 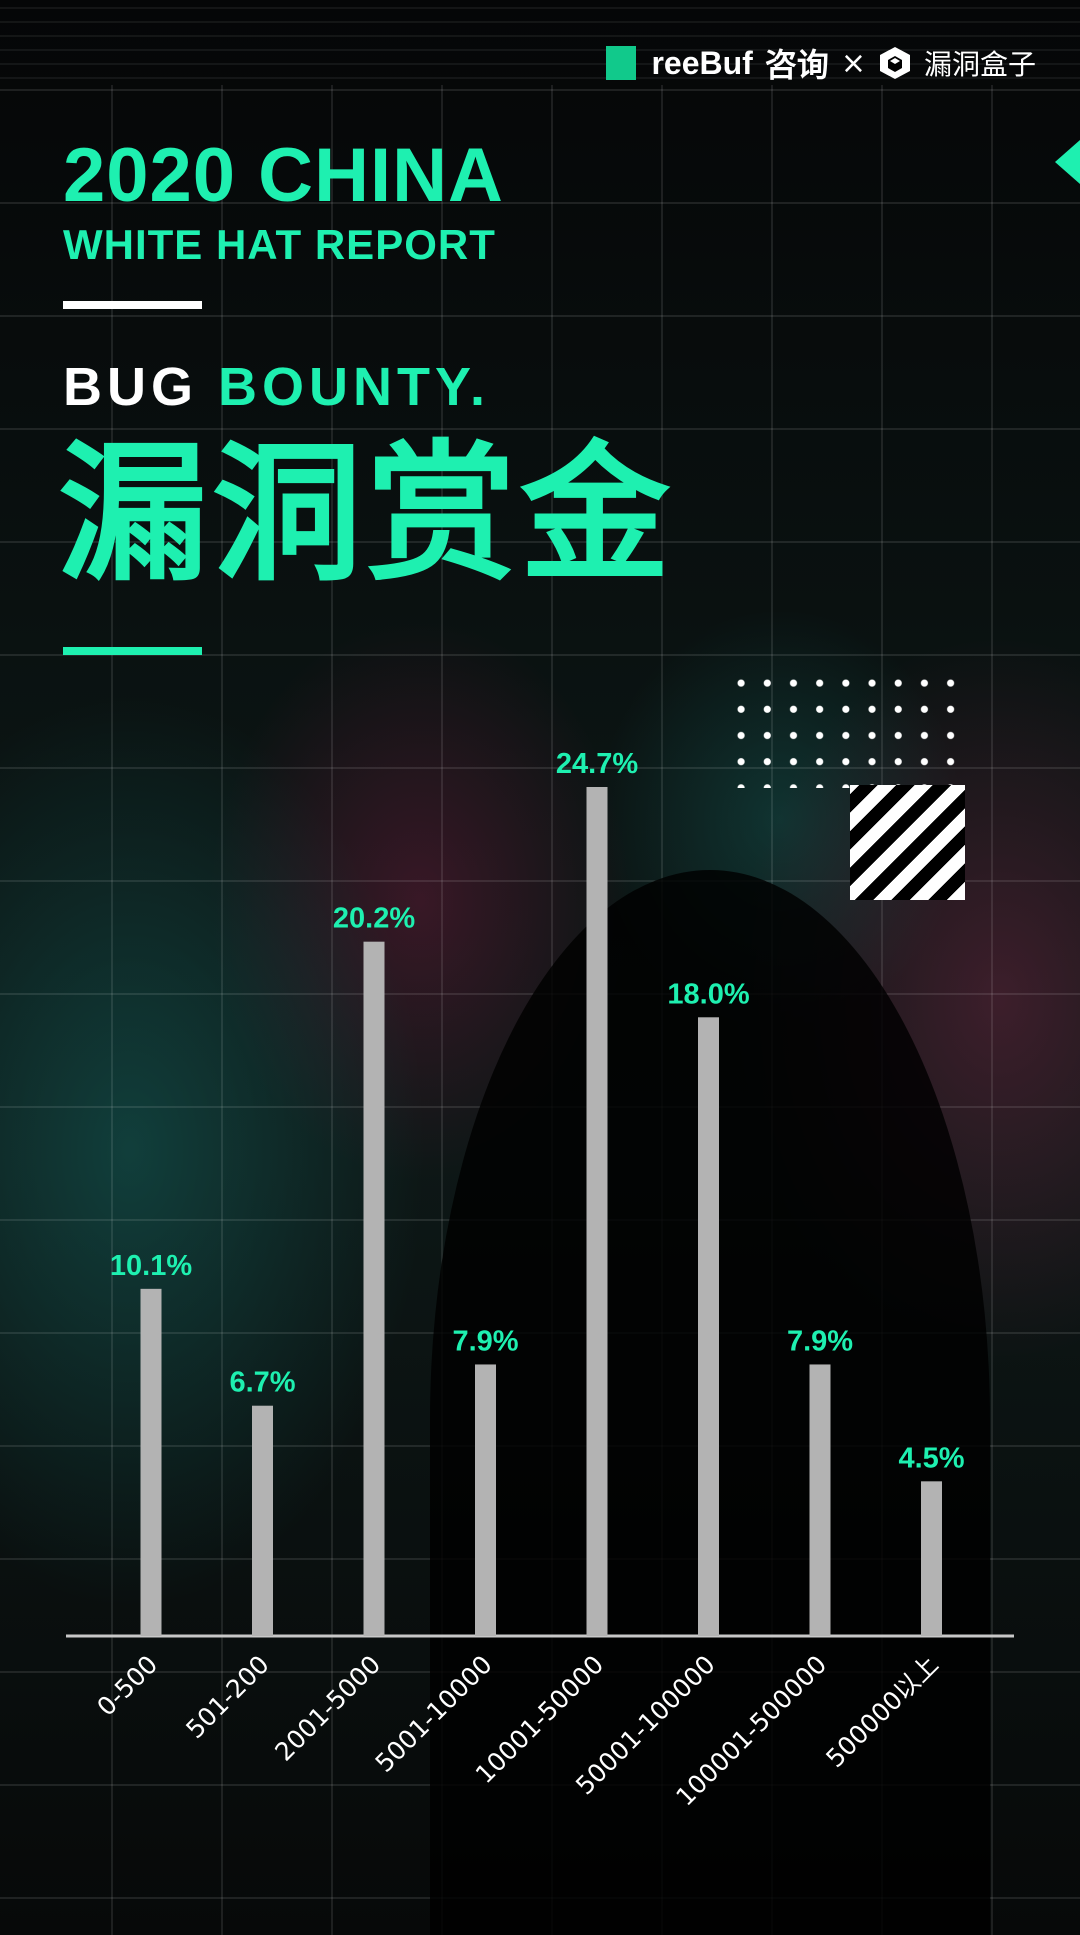 What do you see at coordinates (979, 64) in the screenshot?
I see `loudonghezi-brand: 漏洞盒子` at bounding box center [979, 64].